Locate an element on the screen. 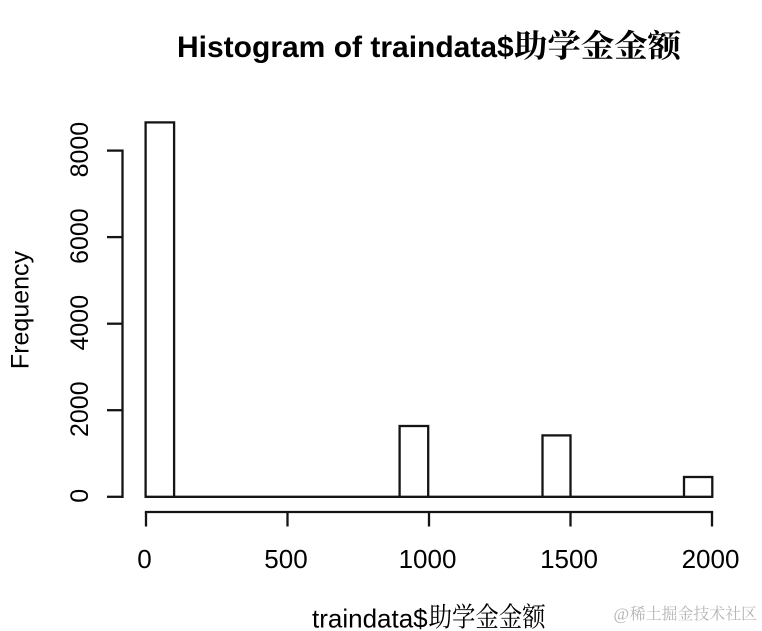 The image size is (762, 631). svg-text: 1500 is located at coordinates (569, 559).